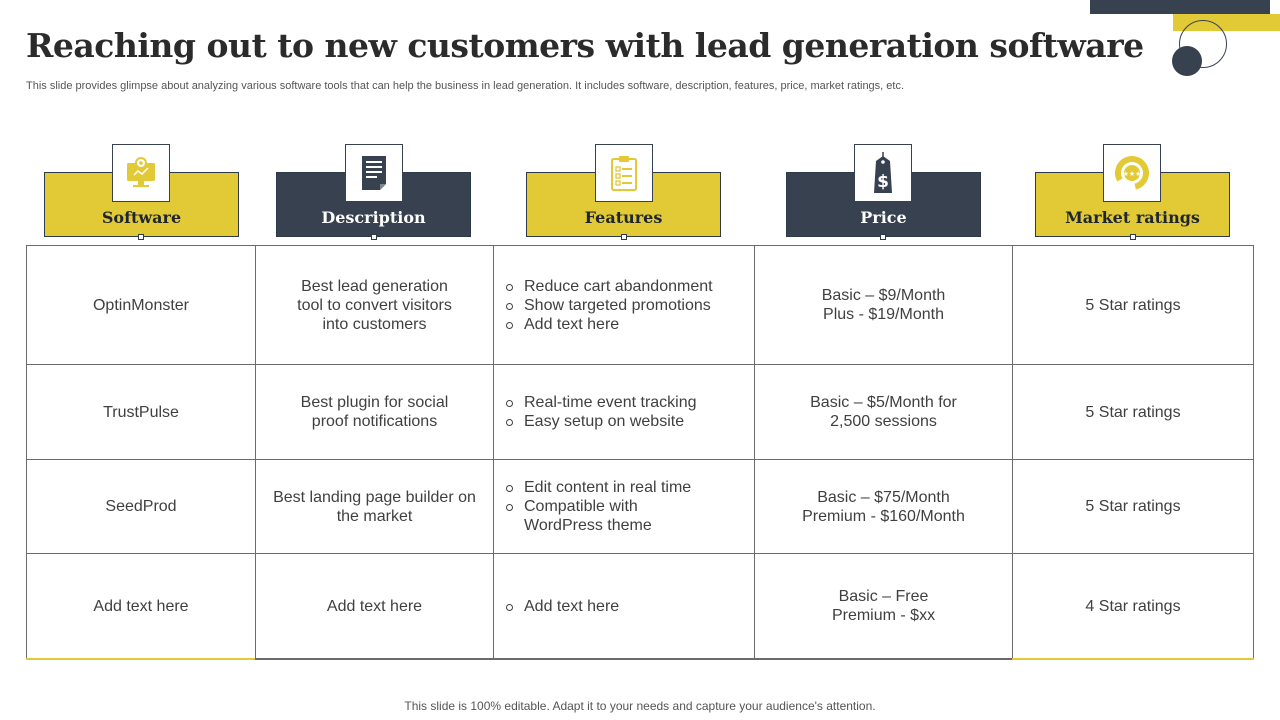  I want to click on table-cell-features: Add text here, so click(624, 606).